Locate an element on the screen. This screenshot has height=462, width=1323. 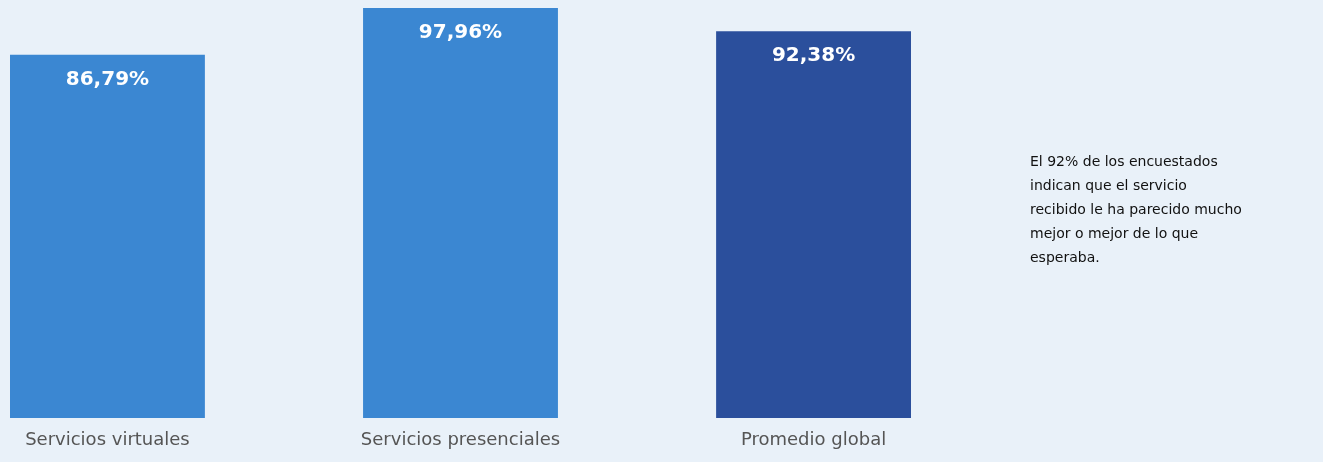
x-tick-label: Servicios virtuales is located at coordinates (107, 438).